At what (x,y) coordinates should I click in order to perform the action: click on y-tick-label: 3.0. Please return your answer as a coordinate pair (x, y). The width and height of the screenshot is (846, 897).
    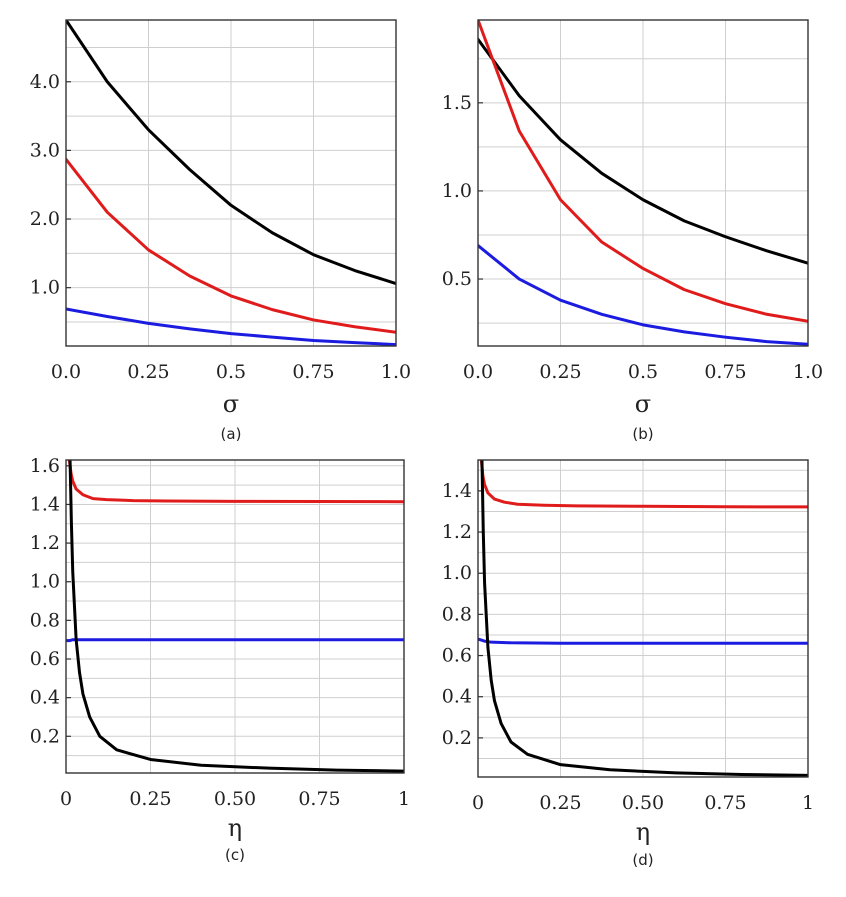
    Looking at the image, I should click on (45, 150).